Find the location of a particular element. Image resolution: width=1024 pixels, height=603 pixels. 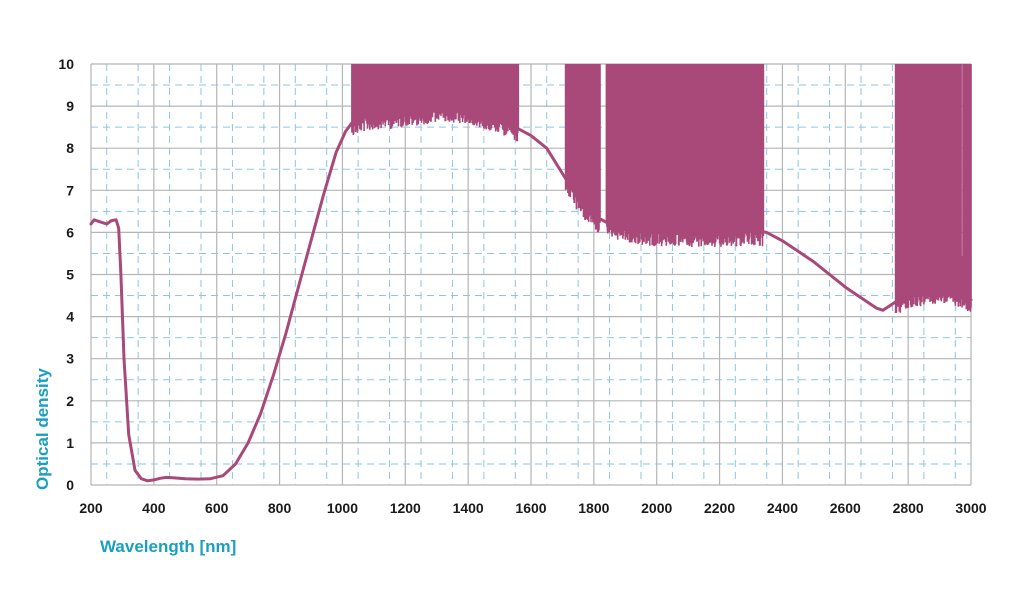

y-tick-label: 5 is located at coordinates (70, 275).